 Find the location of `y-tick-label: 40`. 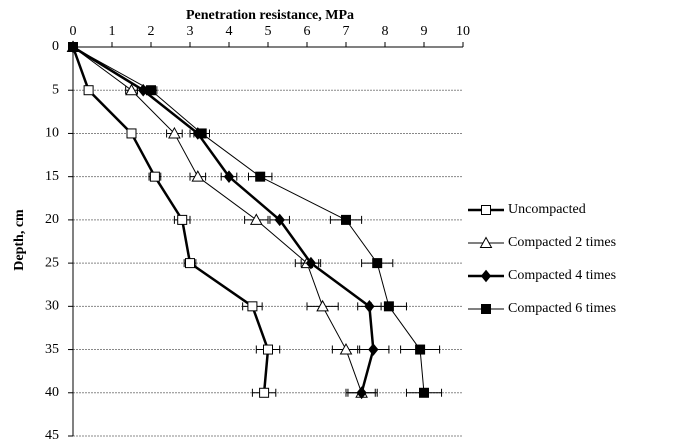

y-tick-label: 40 is located at coordinates (52, 392).